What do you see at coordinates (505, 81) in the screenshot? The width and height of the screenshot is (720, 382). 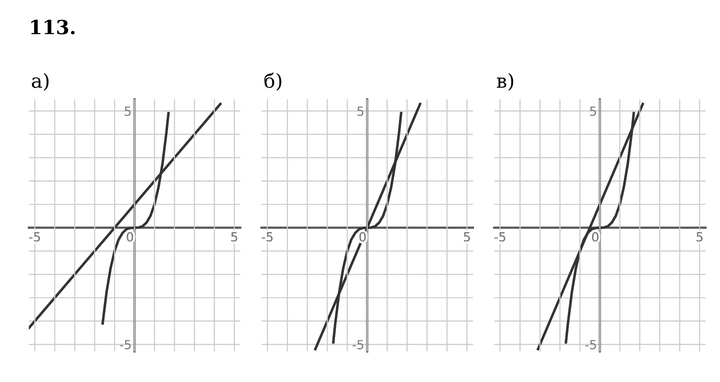 I see `chart-title: в)` at bounding box center [505, 81].